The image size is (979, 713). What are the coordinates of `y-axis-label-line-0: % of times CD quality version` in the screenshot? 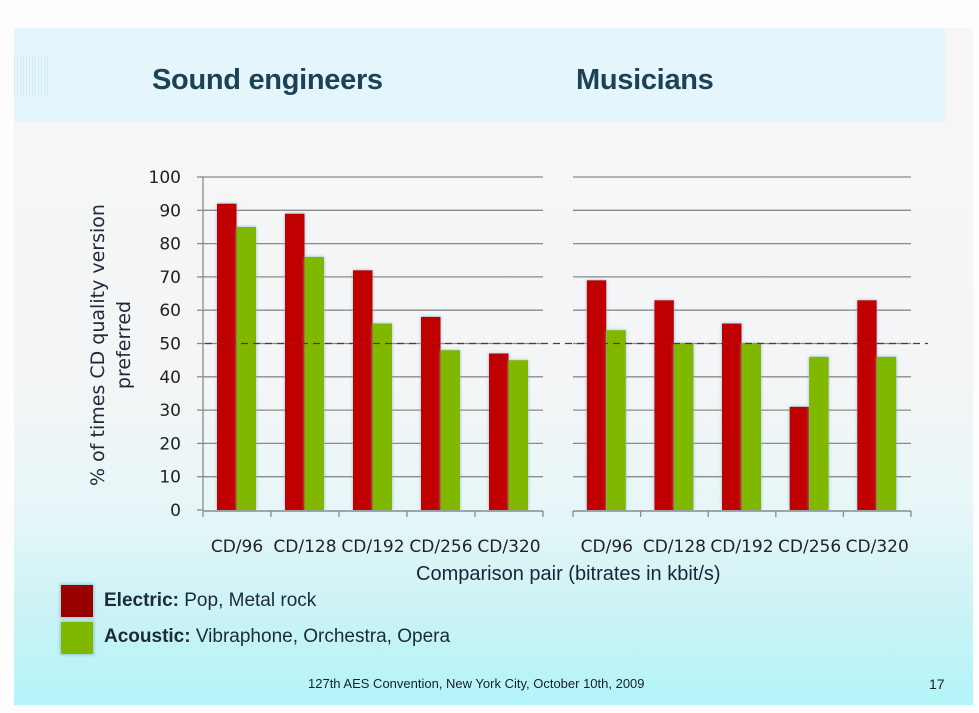 It's located at (98, 345).